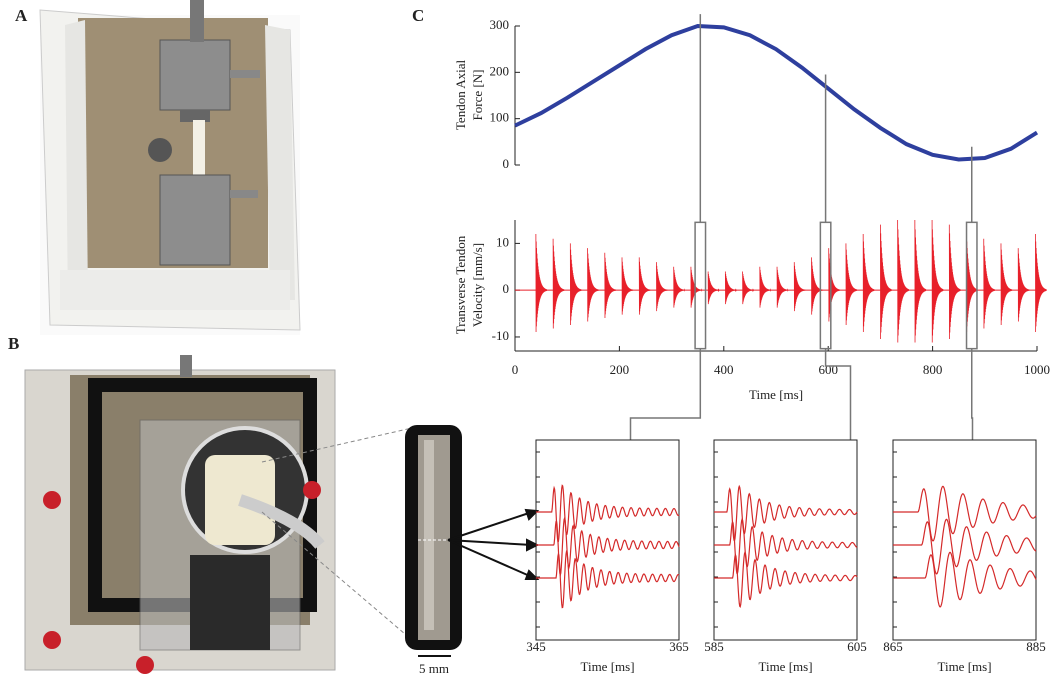 The width and height of the screenshot is (1050, 696). Describe the element at coordinates (1036, 646) in the screenshot. I see `x-tick-label: 885` at that location.